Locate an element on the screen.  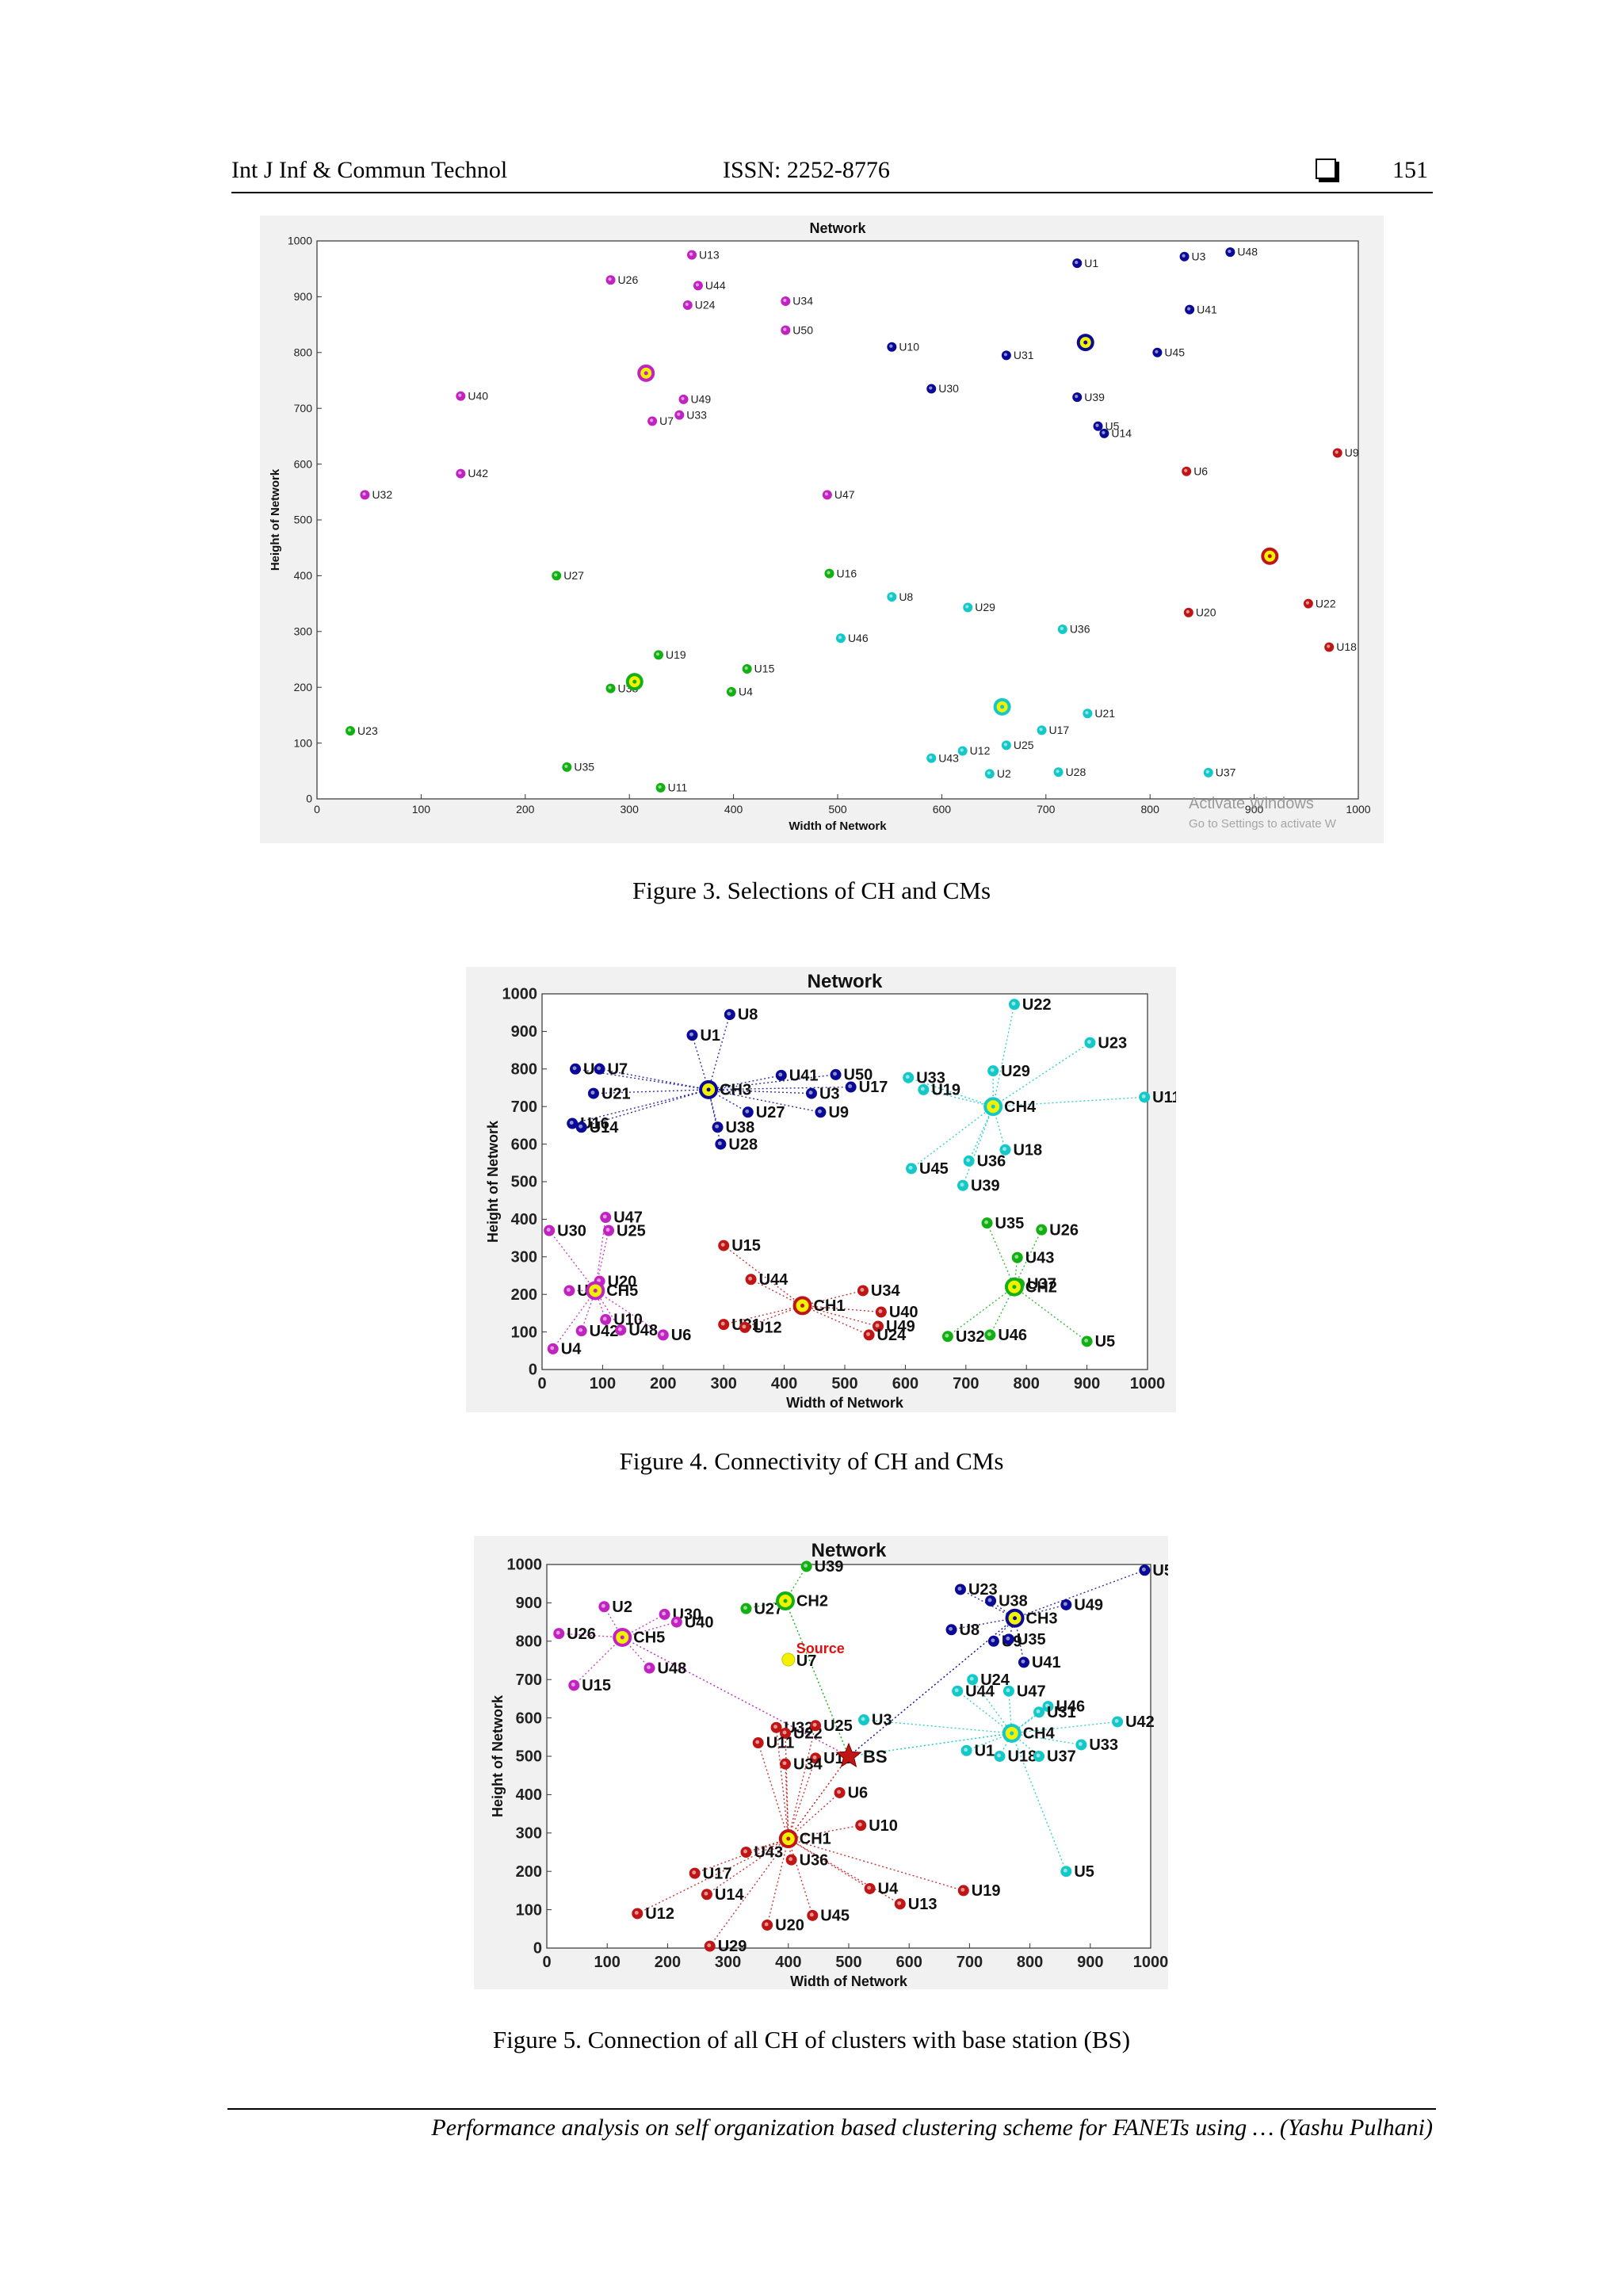
cluster-head-core is located at coordinates (708, 1089).